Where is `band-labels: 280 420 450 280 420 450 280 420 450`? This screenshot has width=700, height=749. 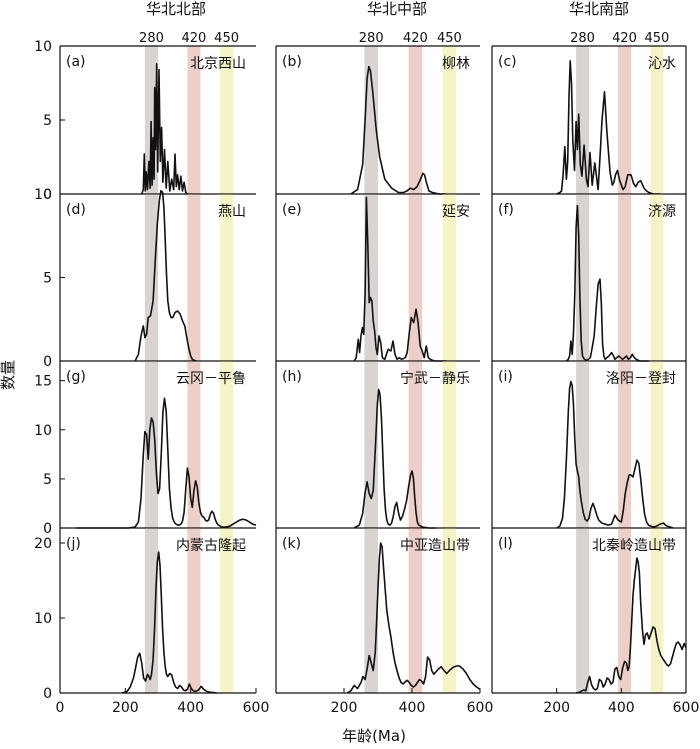
band-labels: 280 420 450 280 420 450 280 420 450 is located at coordinates (404, 38).